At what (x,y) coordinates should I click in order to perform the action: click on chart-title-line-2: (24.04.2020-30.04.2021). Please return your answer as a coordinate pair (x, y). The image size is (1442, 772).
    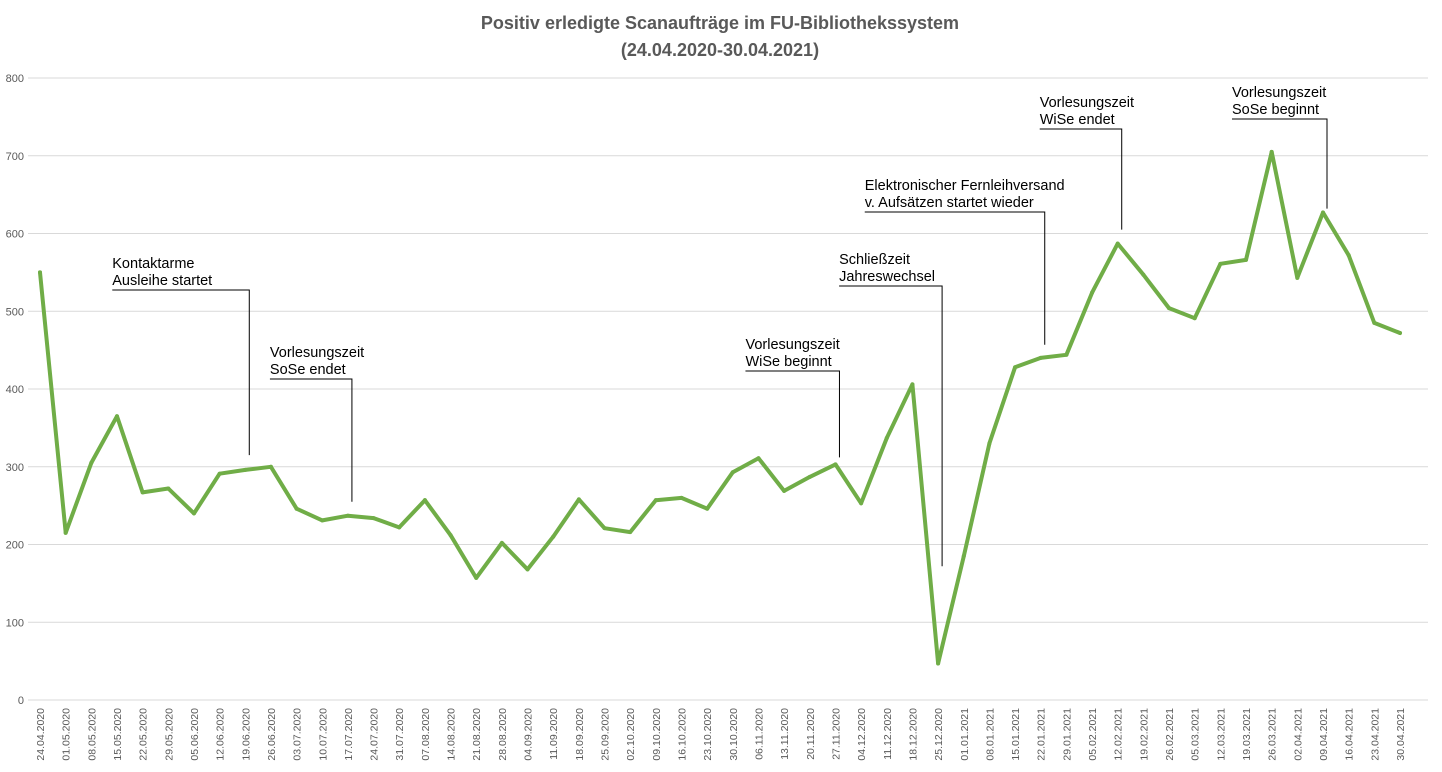
    Looking at the image, I should click on (720, 50).